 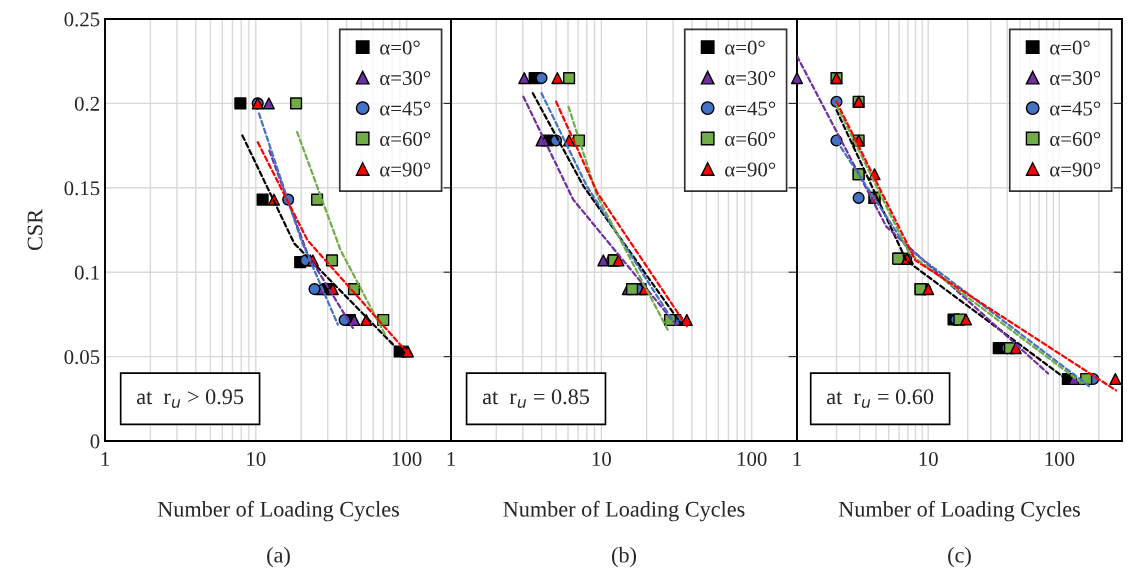 What do you see at coordinates (82, 19) in the screenshot?
I see `y-tick-label: 0.25` at bounding box center [82, 19].